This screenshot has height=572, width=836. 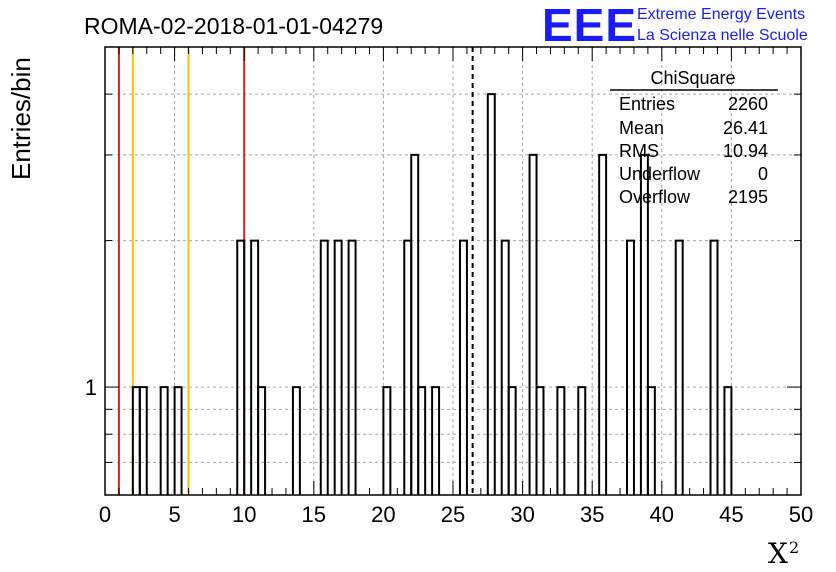 I want to click on stats-label-entries: Entries, so click(x=647, y=104).